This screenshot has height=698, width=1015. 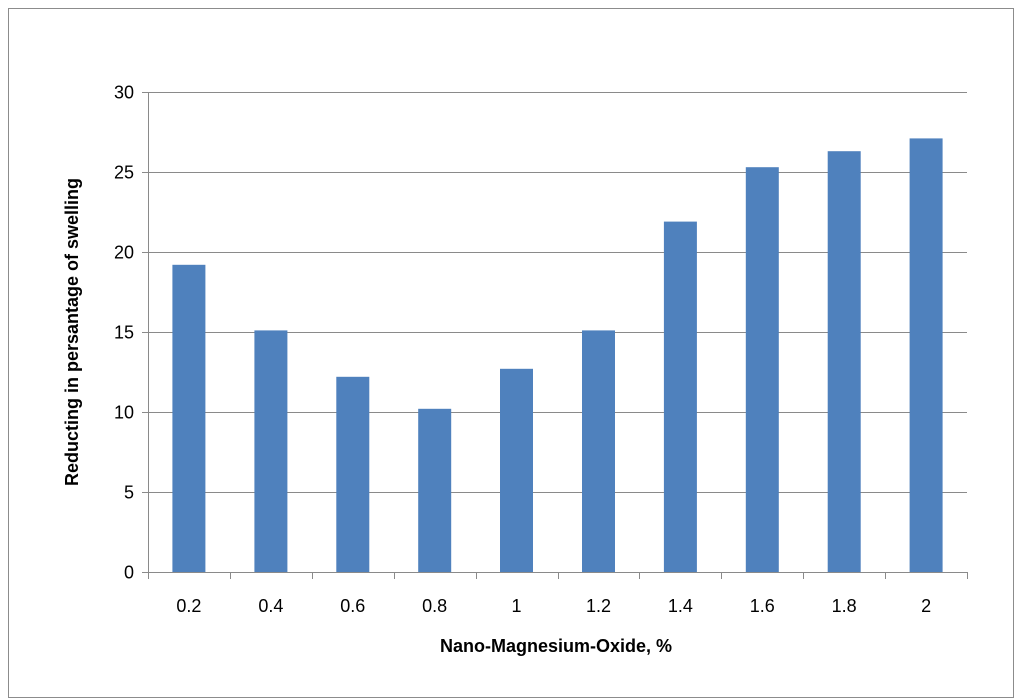 What do you see at coordinates (124, 333) in the screenshot?
I see `y-tick-label: 15` at bounding box center [124, 333].